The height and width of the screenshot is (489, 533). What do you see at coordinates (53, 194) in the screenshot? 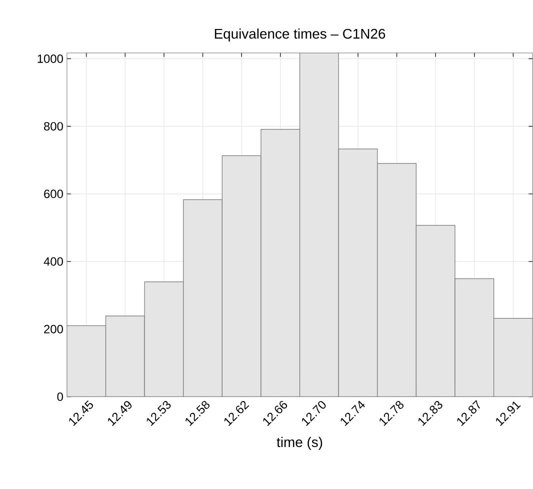
I see `y-tick-label: 600` at bounding box center [53, 194].